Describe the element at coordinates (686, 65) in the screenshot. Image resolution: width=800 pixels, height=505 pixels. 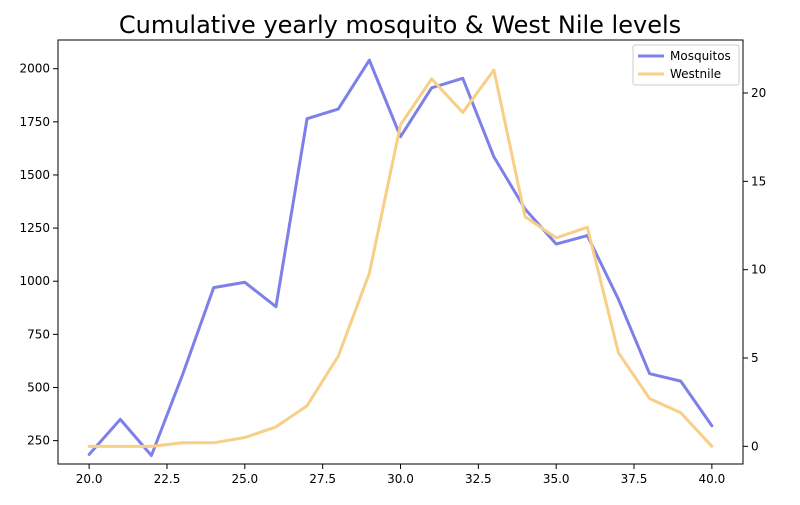
I see `legend: Mosquitos Westnile` at that location.